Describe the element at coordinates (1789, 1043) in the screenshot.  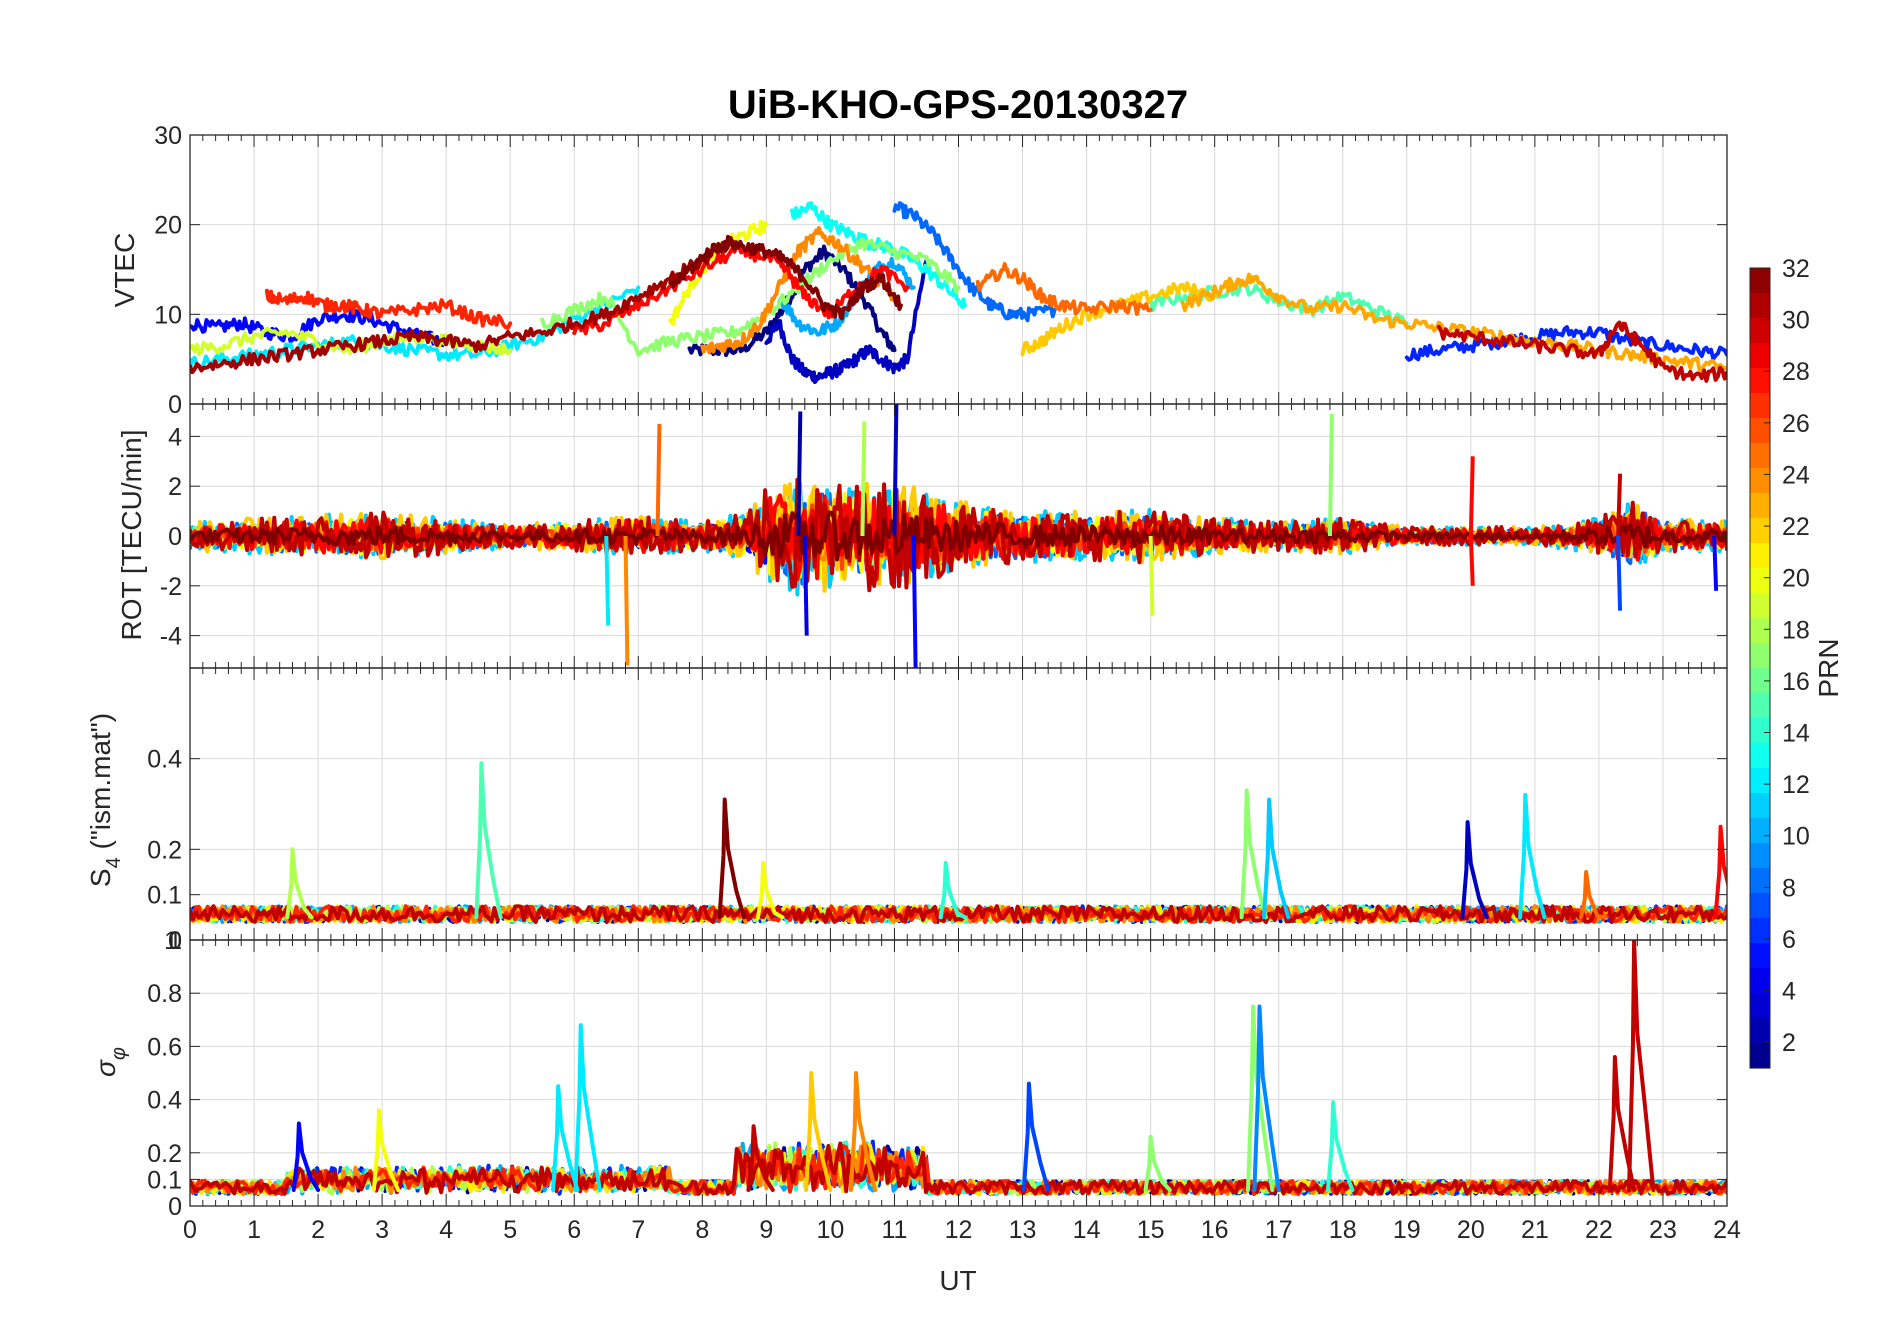
I see `colorbar-tick-label: 2` at that location.